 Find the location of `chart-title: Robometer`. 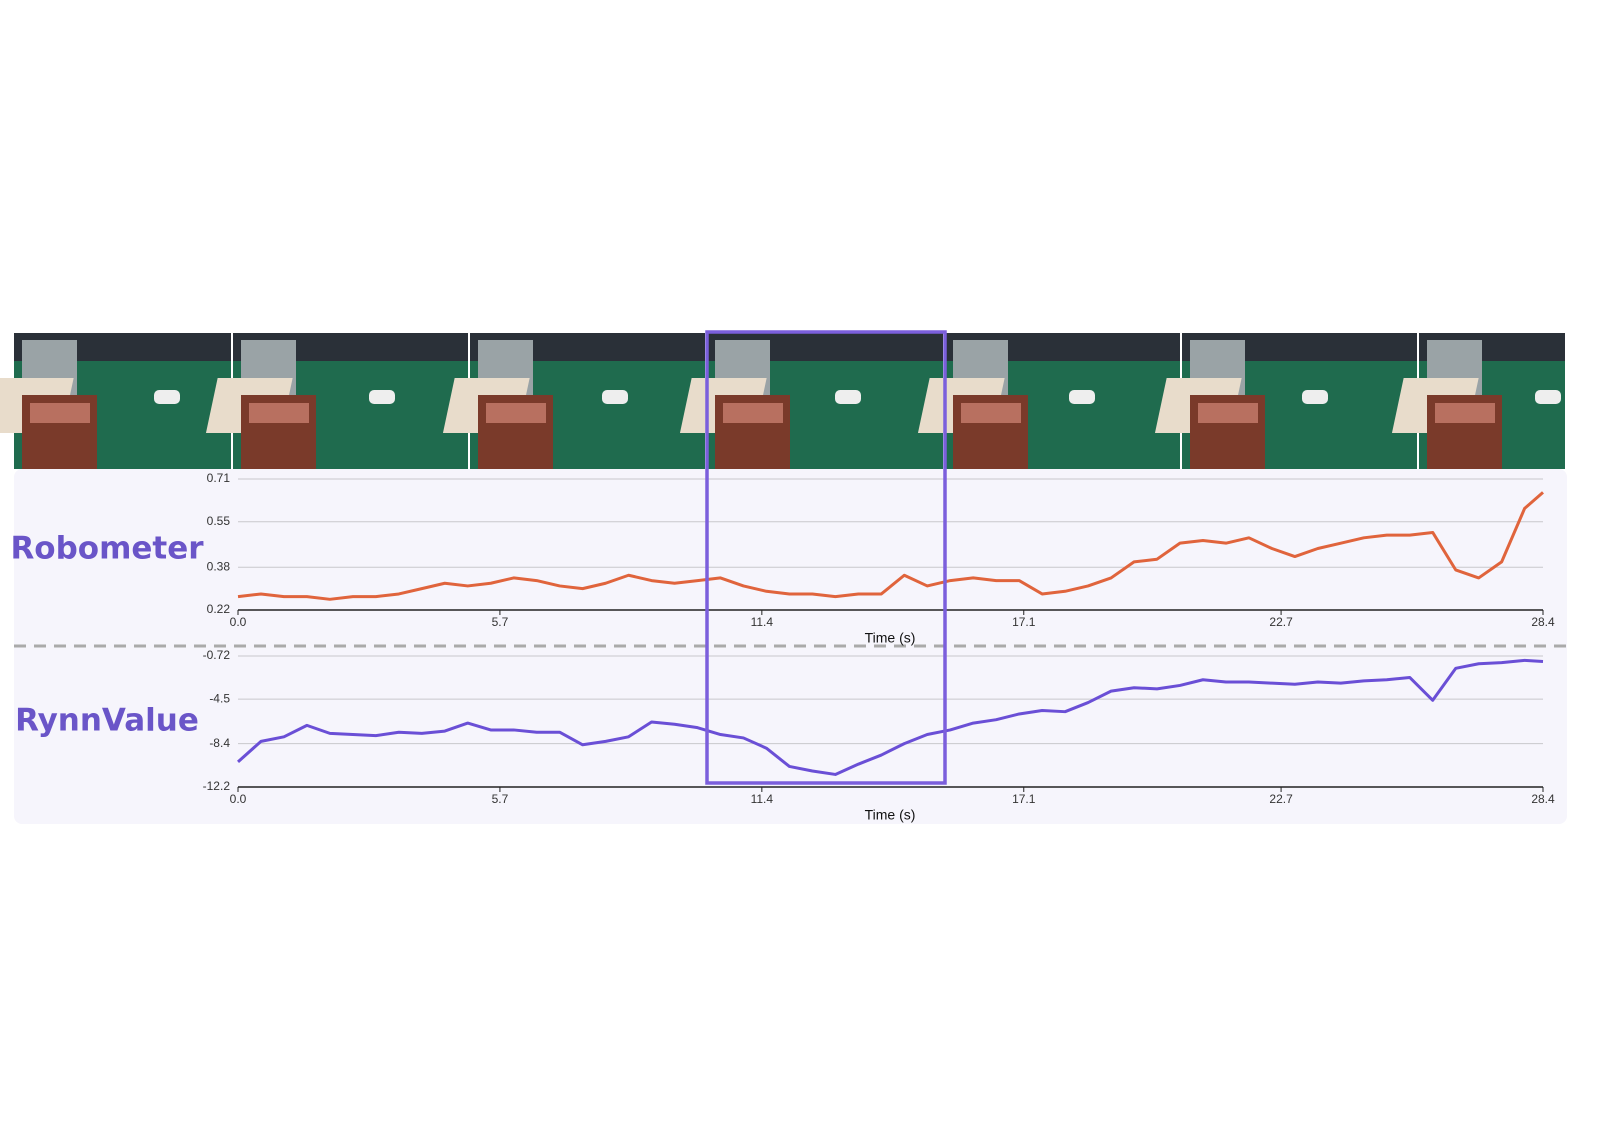

chart-title: Robometer is located at coordinates (107, 549).